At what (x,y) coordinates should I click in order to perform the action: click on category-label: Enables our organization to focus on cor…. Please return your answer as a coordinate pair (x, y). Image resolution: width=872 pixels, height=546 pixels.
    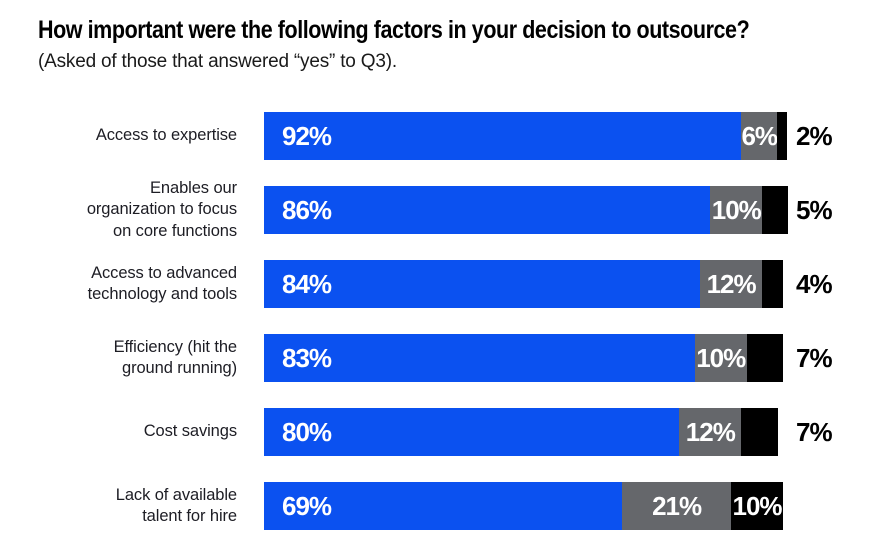
    Looking at the image, I should click on (161, 209).